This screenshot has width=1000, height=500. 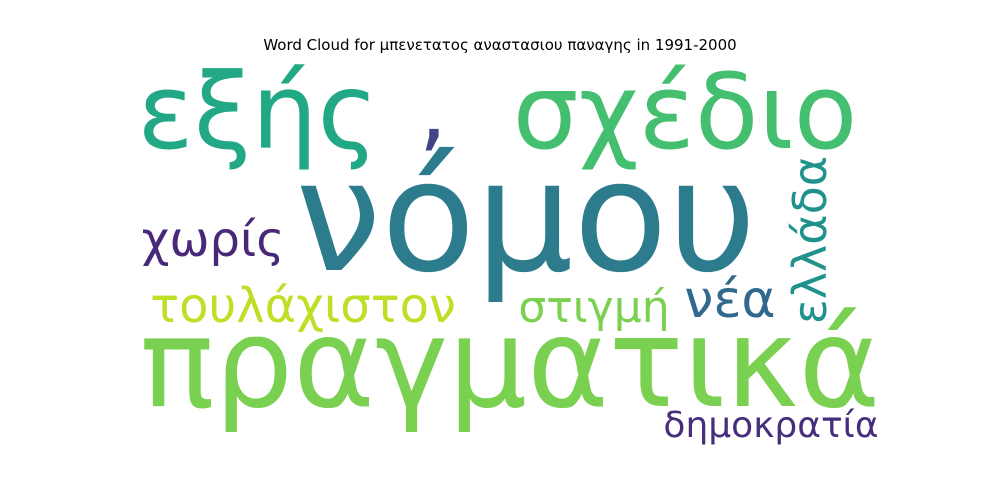 I want to click on word-xoris: χωρίς, so click(x=213, y=240).